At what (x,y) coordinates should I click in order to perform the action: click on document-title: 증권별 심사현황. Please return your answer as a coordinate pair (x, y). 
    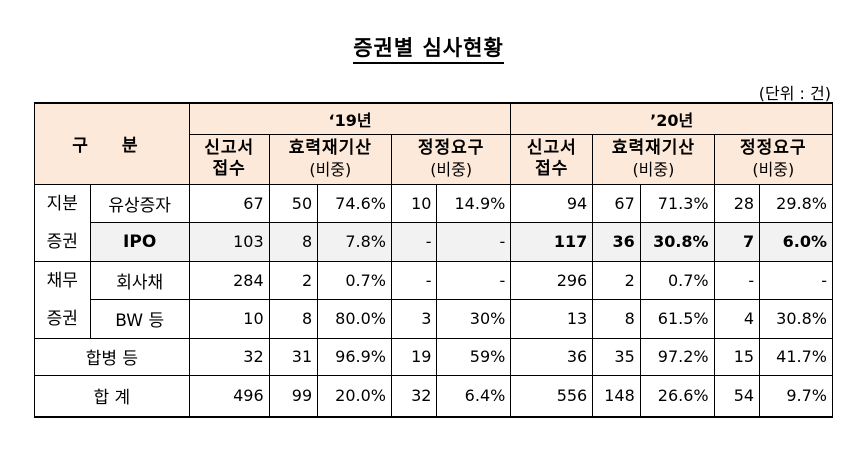
    Looking at the image, I should click on (428, 48).